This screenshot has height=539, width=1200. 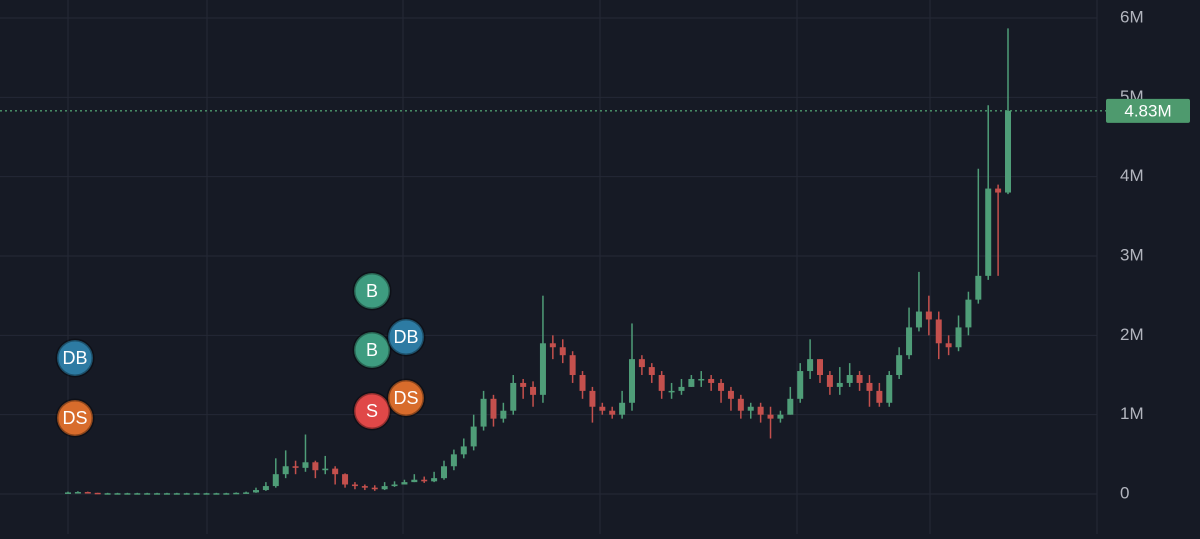 I want to click on y-tick-label: 0, so click(x=1124, y=492).